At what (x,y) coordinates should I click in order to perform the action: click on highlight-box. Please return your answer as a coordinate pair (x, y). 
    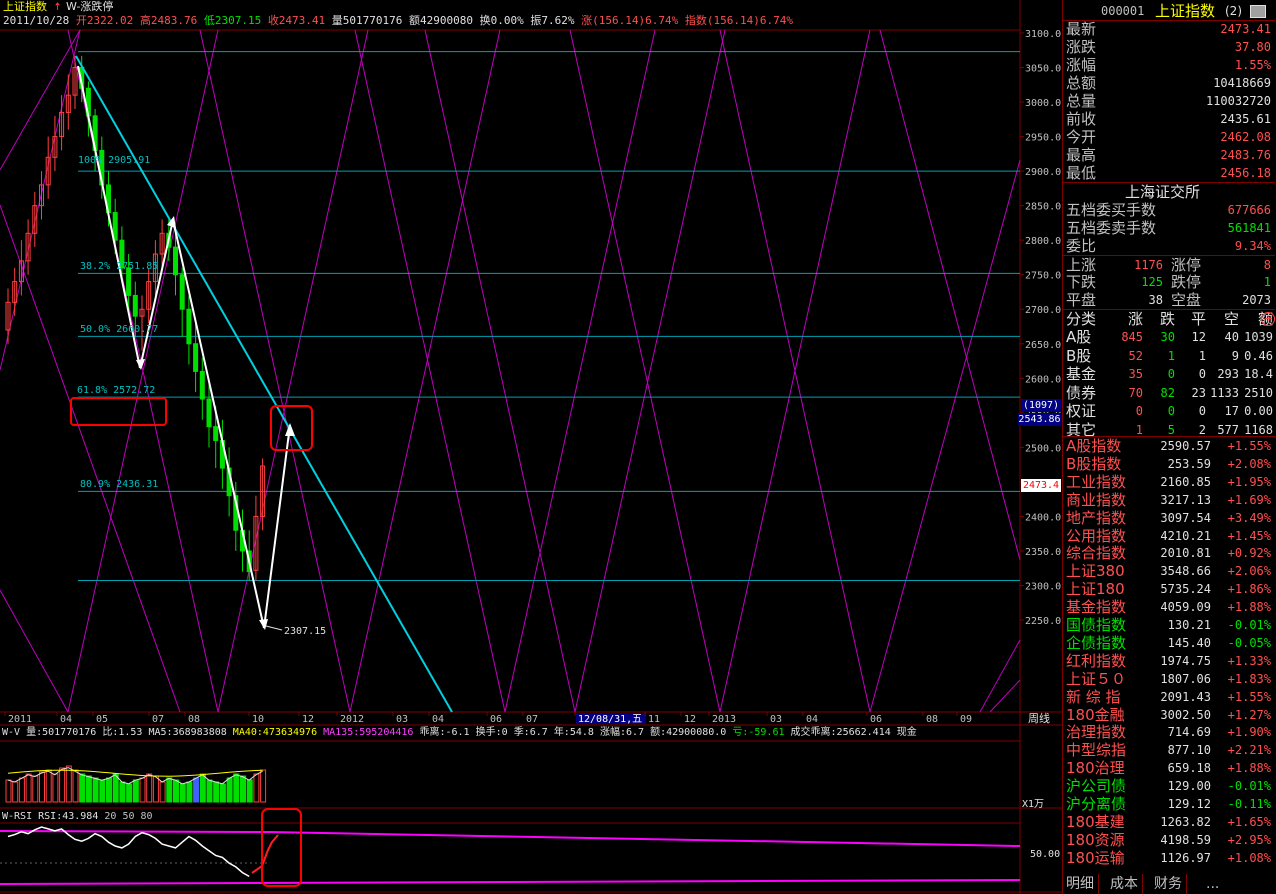
    Looking at the image, I should click on (118, 411).